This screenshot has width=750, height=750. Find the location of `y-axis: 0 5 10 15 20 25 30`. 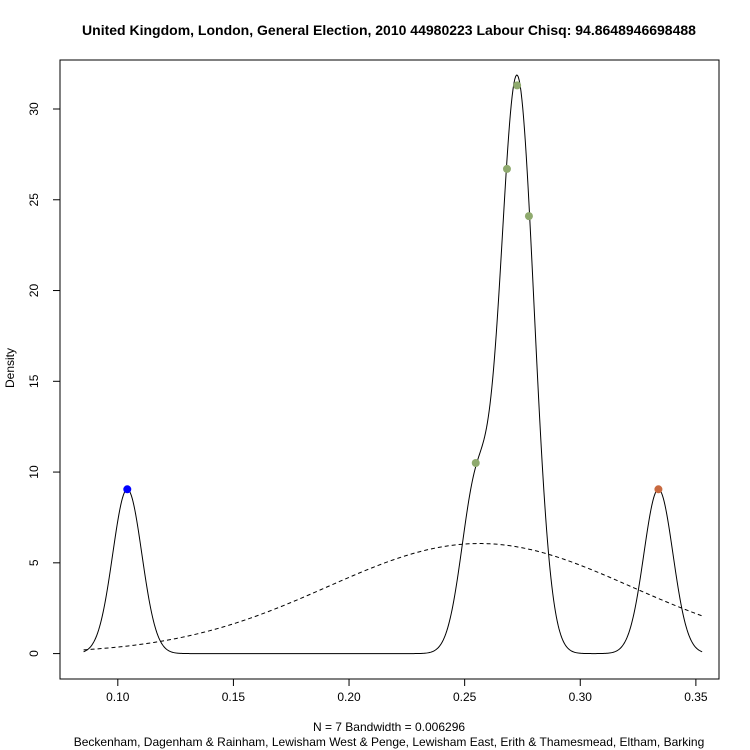

y-axis: 0 5 10 15 20 25 30 is located at coordinates (44, 379).